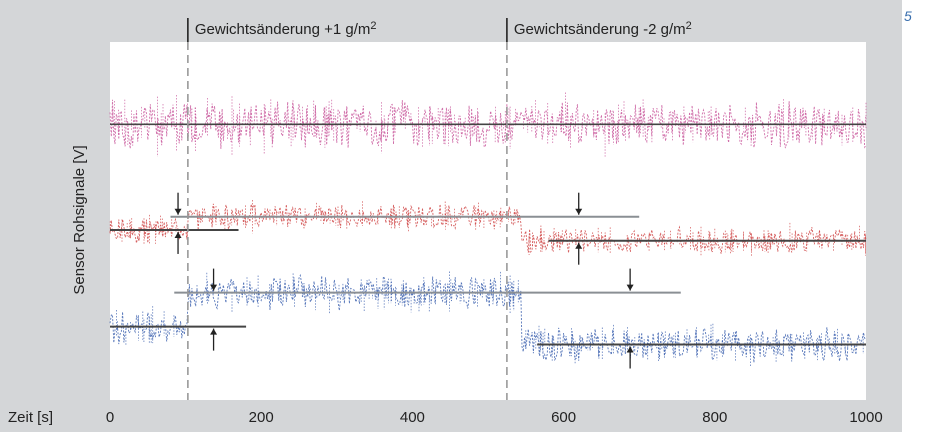  I want to click on event-label: Gewichtsänderung +1 g/m2, so click(286, 29).